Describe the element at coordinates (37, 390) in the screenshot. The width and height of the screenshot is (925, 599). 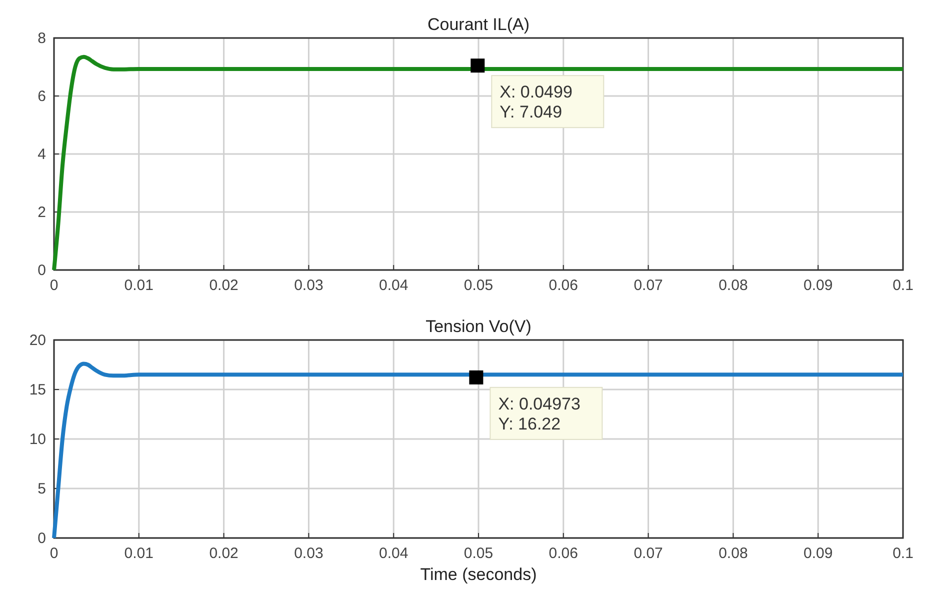
I see `y-tick-label: 15` at that location.